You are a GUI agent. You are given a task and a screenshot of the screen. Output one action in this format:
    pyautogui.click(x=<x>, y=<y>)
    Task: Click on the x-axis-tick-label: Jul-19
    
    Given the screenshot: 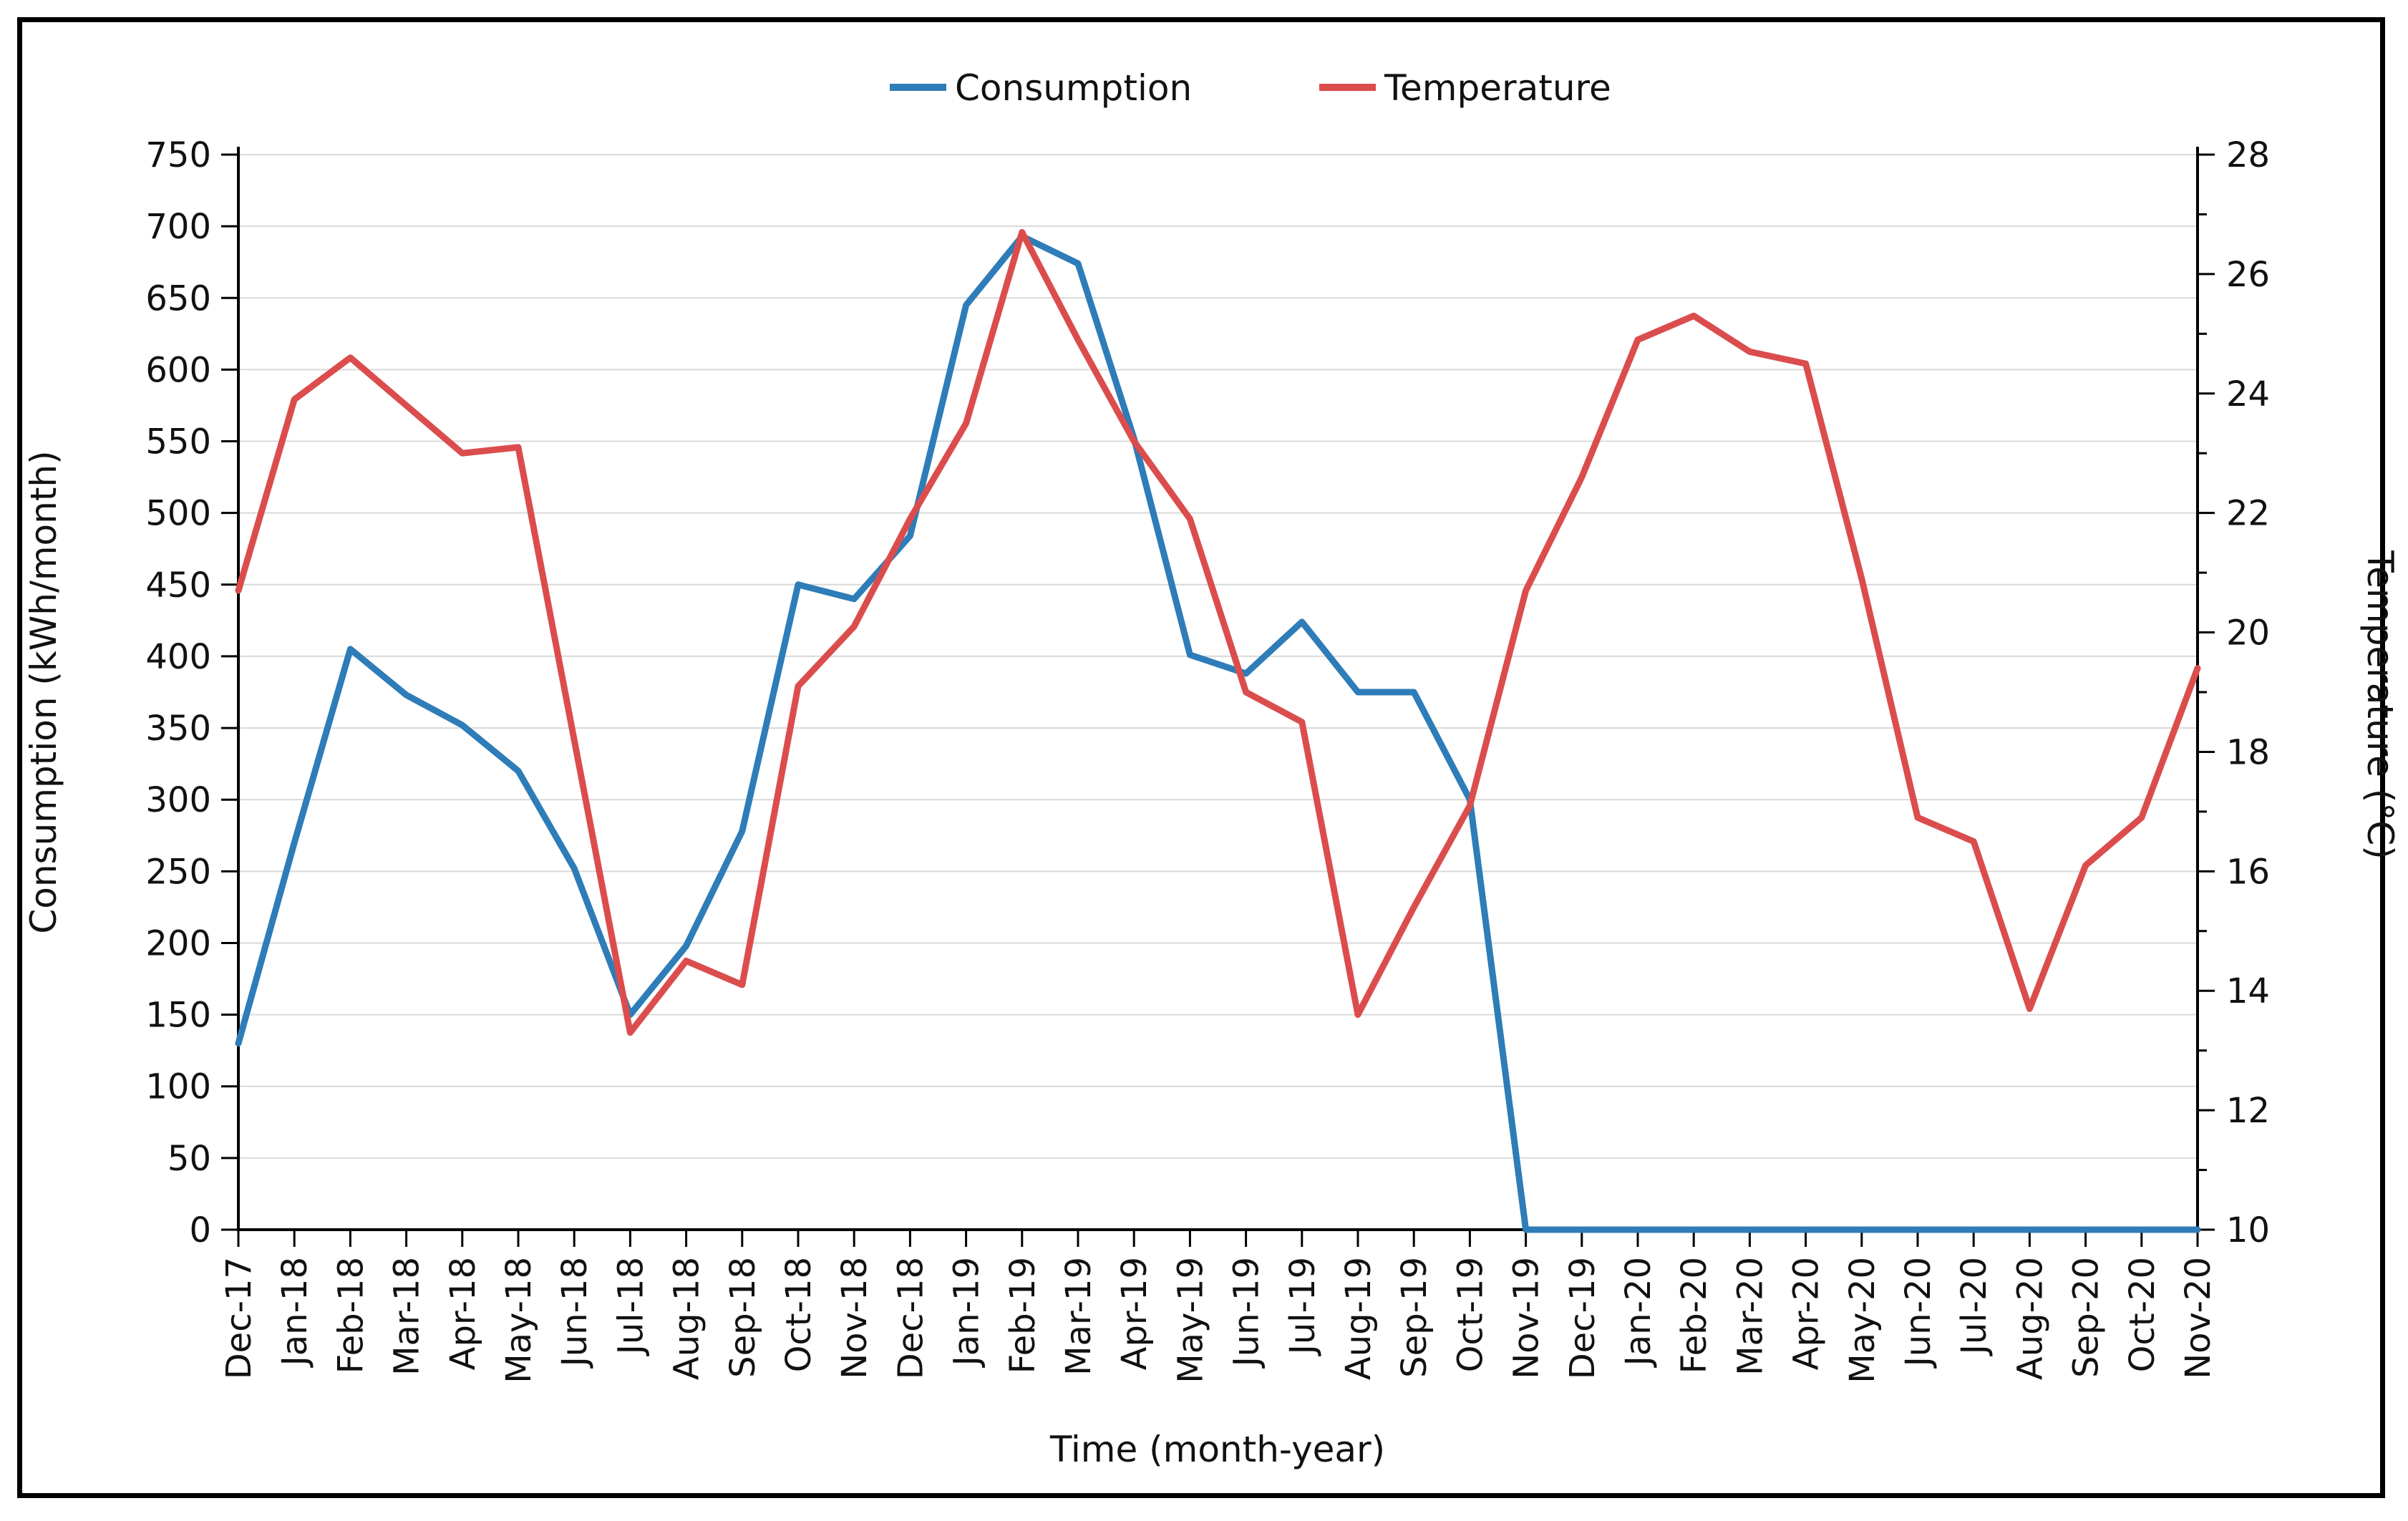 What is the action you would take?
    pyautogui.click(x=1303, y=1306)
    